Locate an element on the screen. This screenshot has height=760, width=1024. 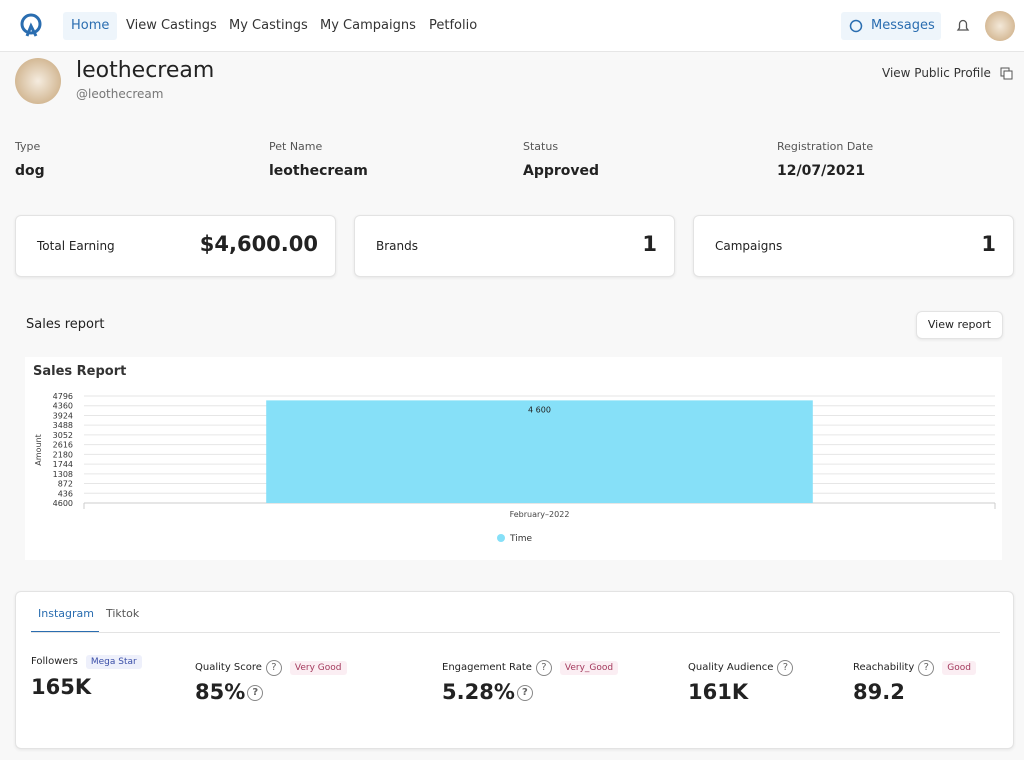
section-title: Sales report is located at coordinates (65, 324).